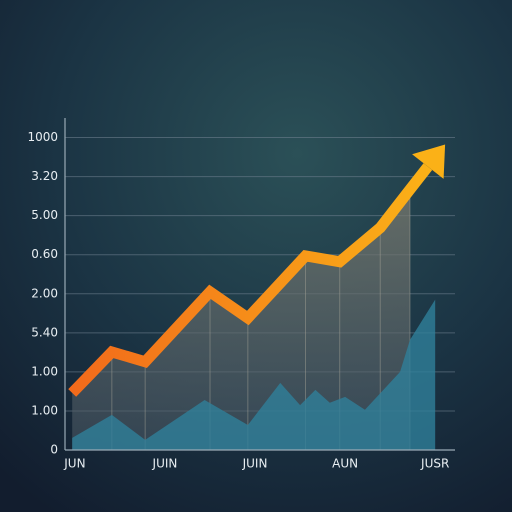 This screenshot has width=512, height=512. What do you see at coordinates (434, 464) in the screenshot?
I see `x-tick-label: JUSR` at bounding box center [434, 464].